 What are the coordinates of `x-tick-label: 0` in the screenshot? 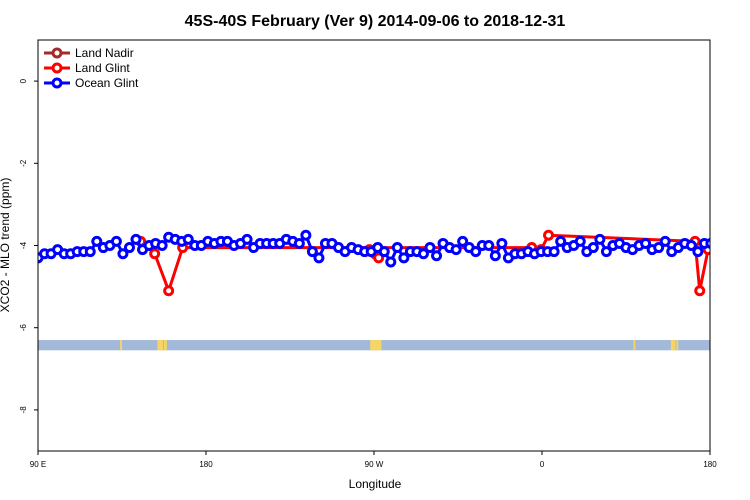 It's located at (542, 464).